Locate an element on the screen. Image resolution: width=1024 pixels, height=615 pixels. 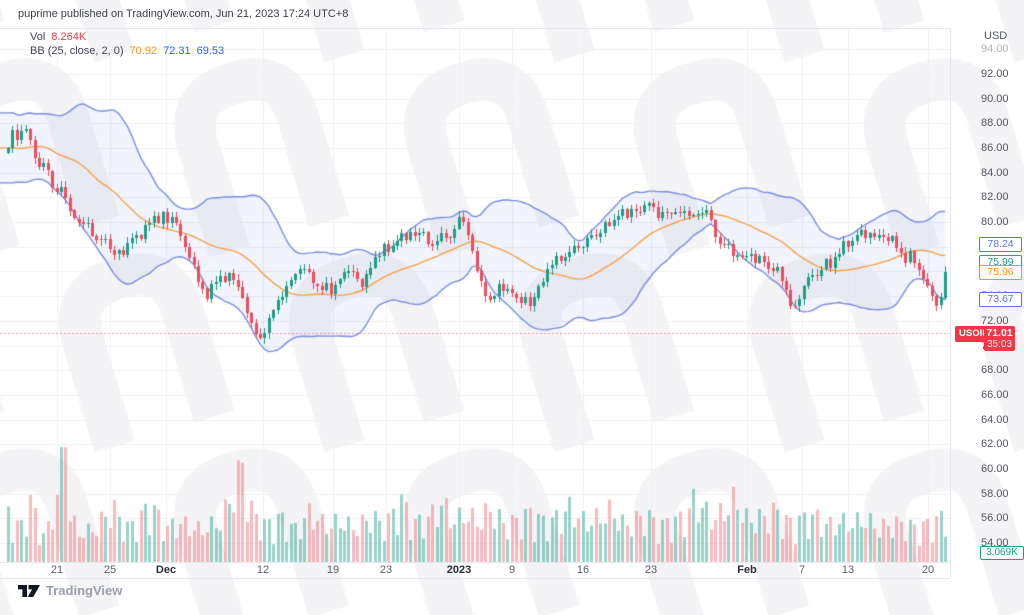
bb-basis-value: 70.92 is located at coordinates (143, 51).